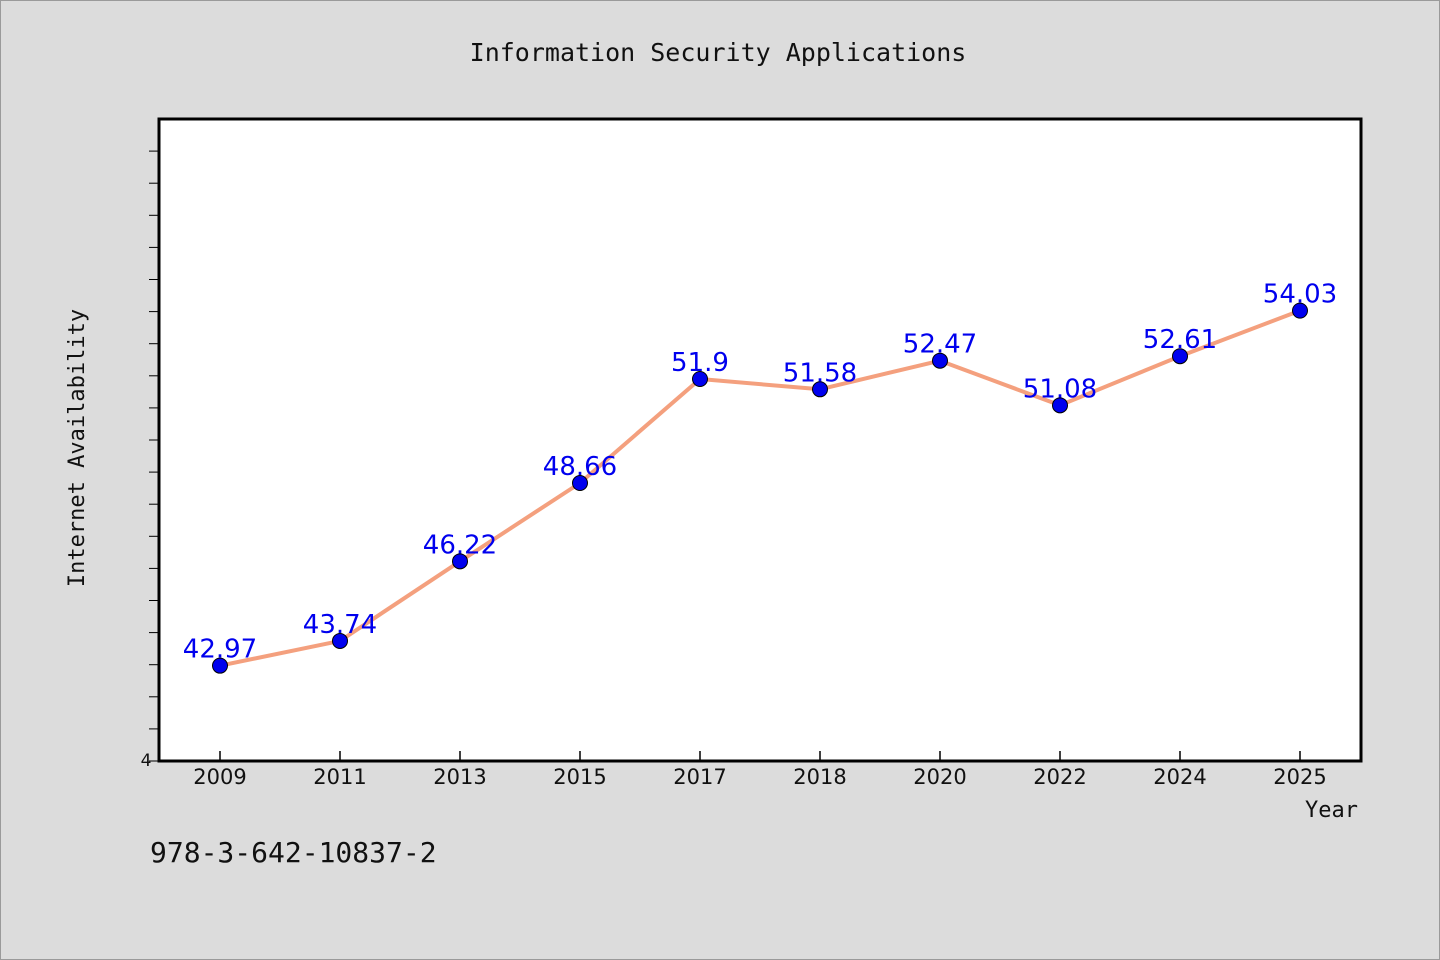 Image resolution: width=1440 pixels, height=960 pixels. Describe the element at coordinates (154, 456) in the screenshot. I see `y-axis-ticks` at that location.